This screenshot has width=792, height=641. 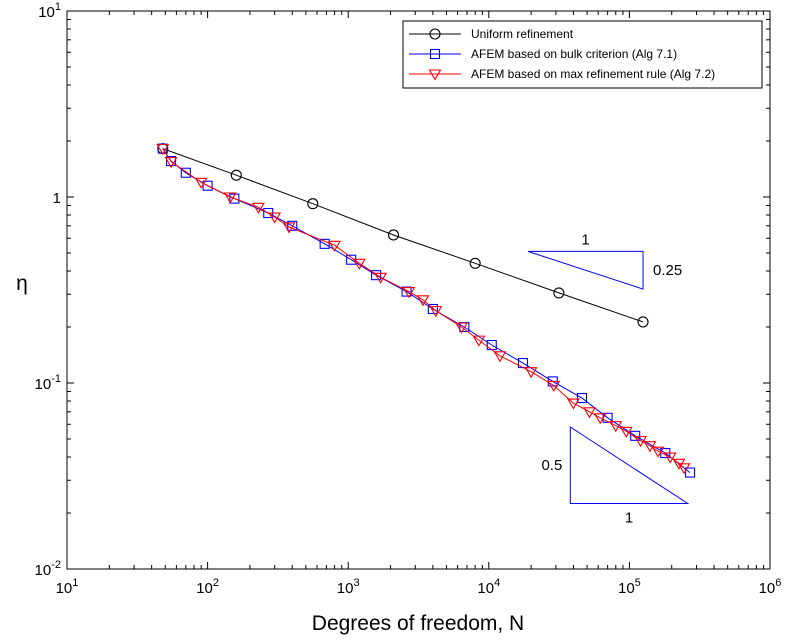 I want to click on y-tick-label: 1, so click(x=57, y=198).